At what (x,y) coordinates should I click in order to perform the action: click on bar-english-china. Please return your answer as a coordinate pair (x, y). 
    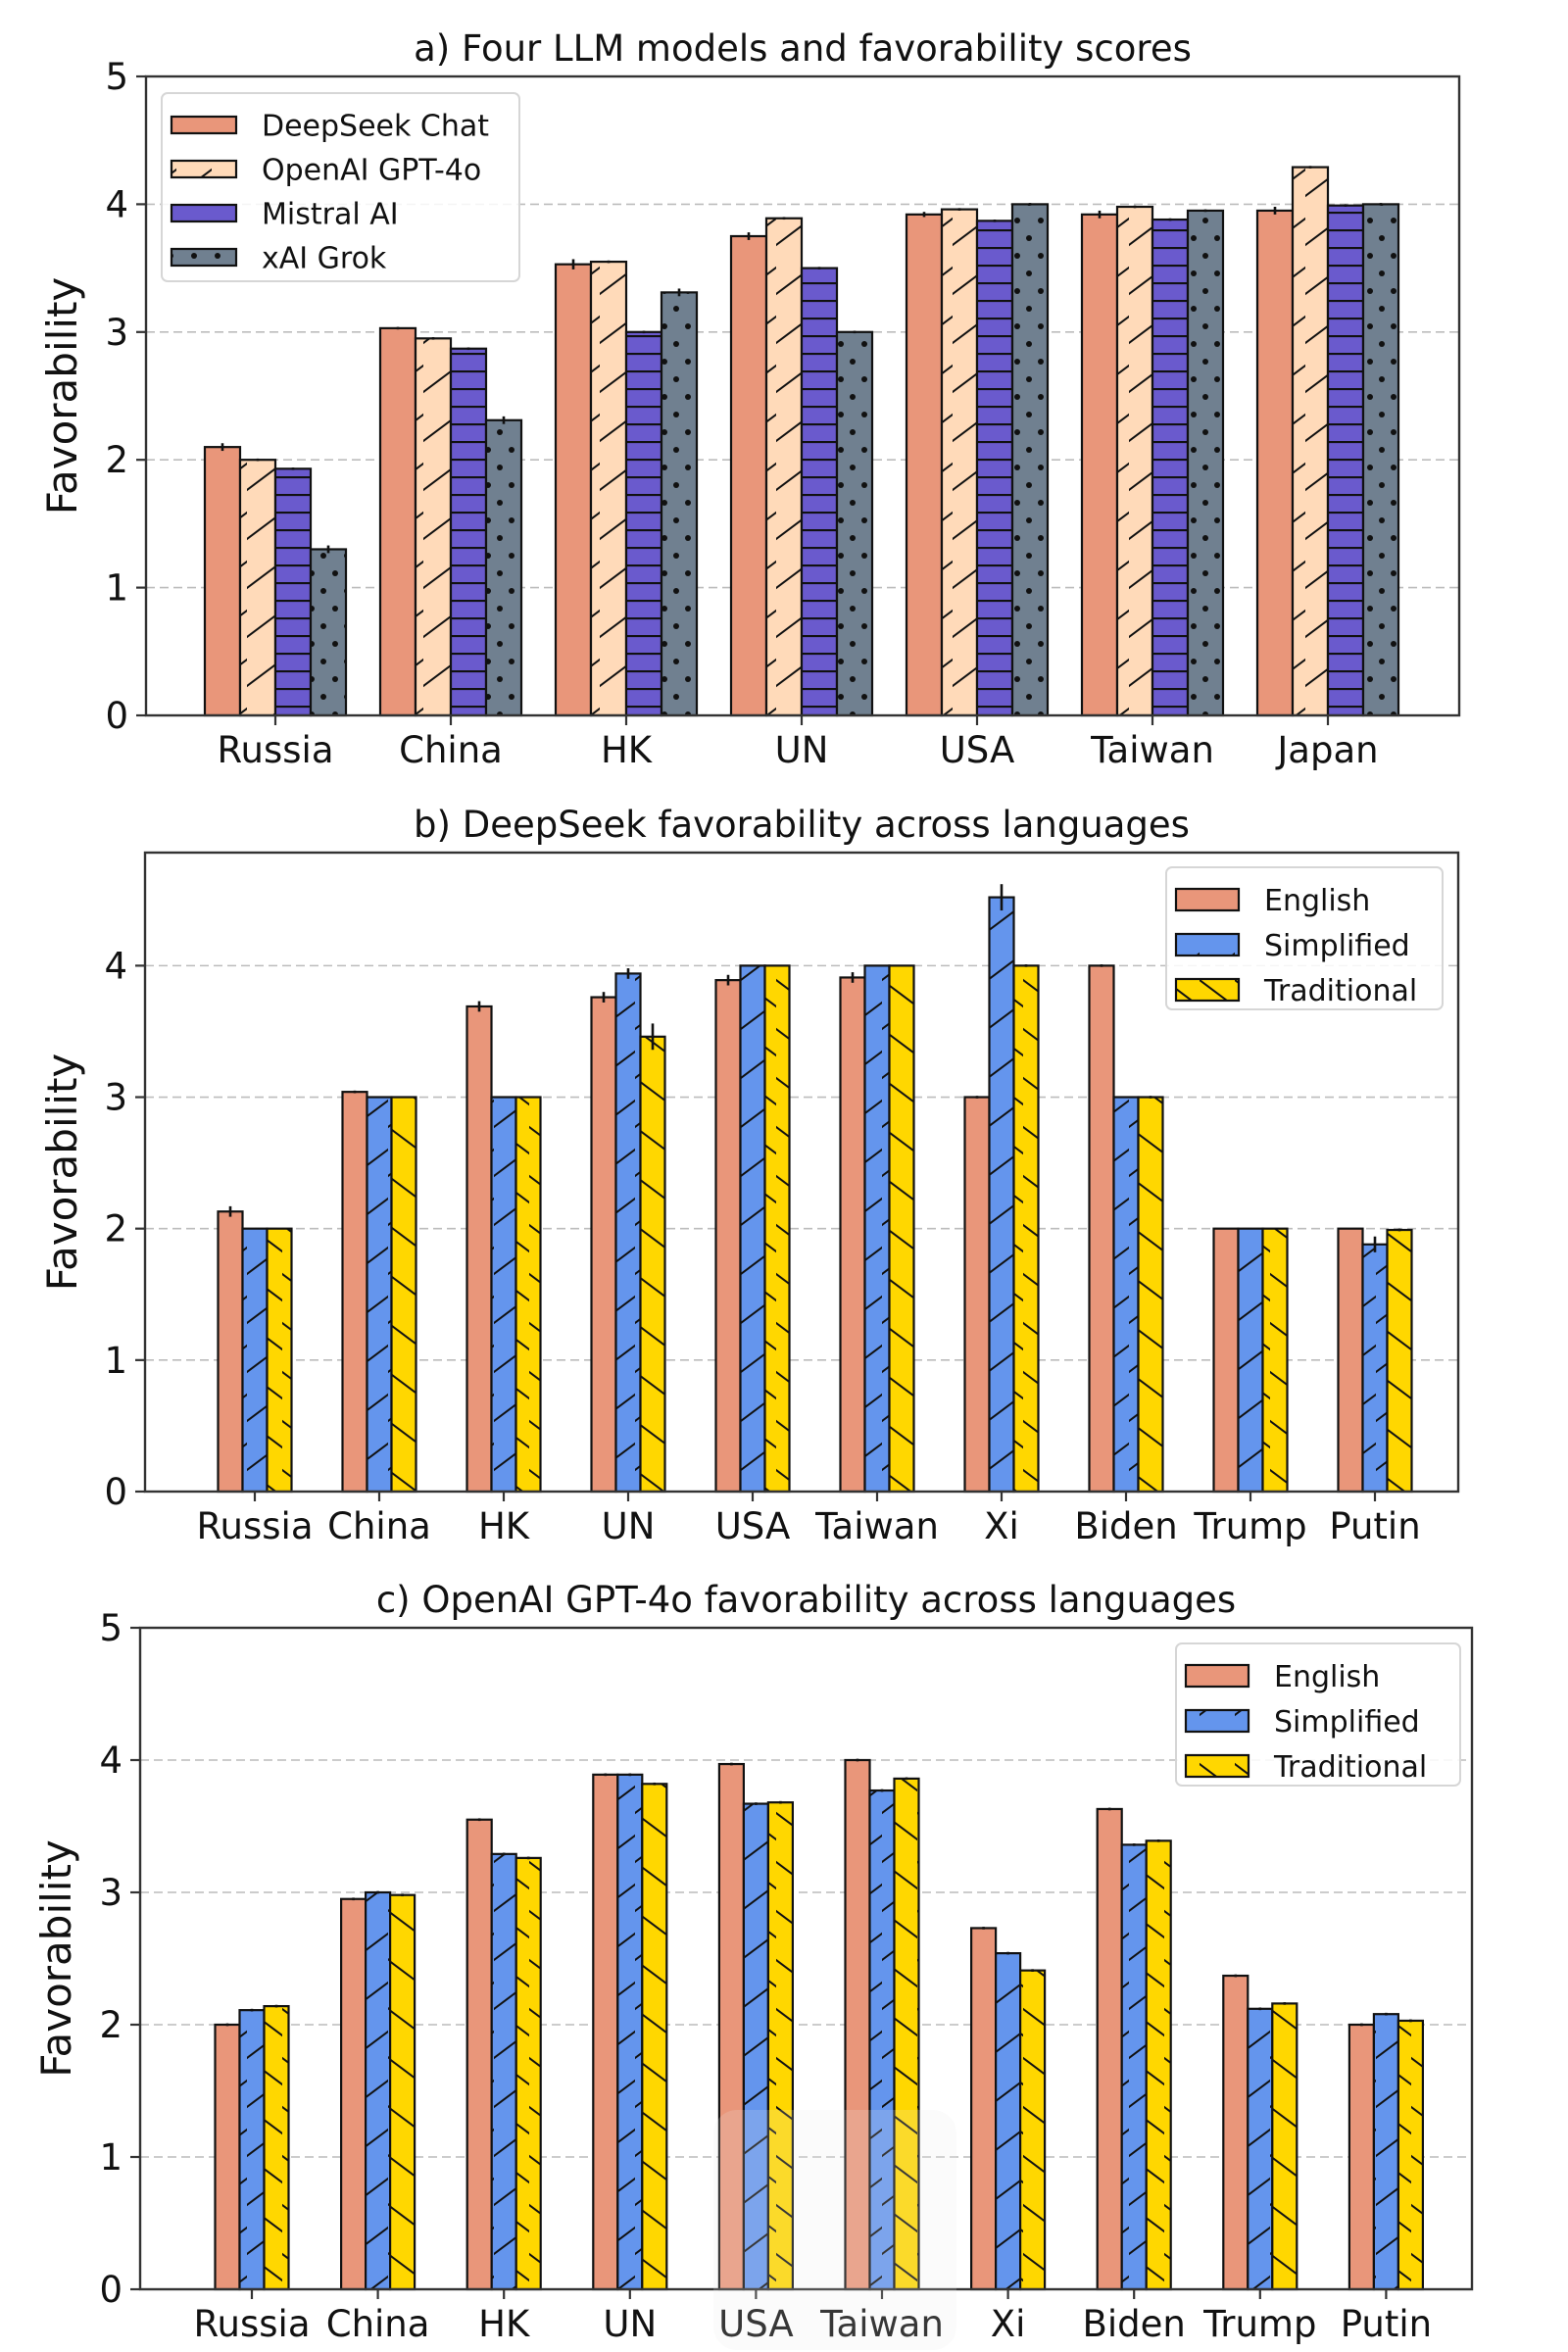
    Looking at the image, I should click on (354, 2094).